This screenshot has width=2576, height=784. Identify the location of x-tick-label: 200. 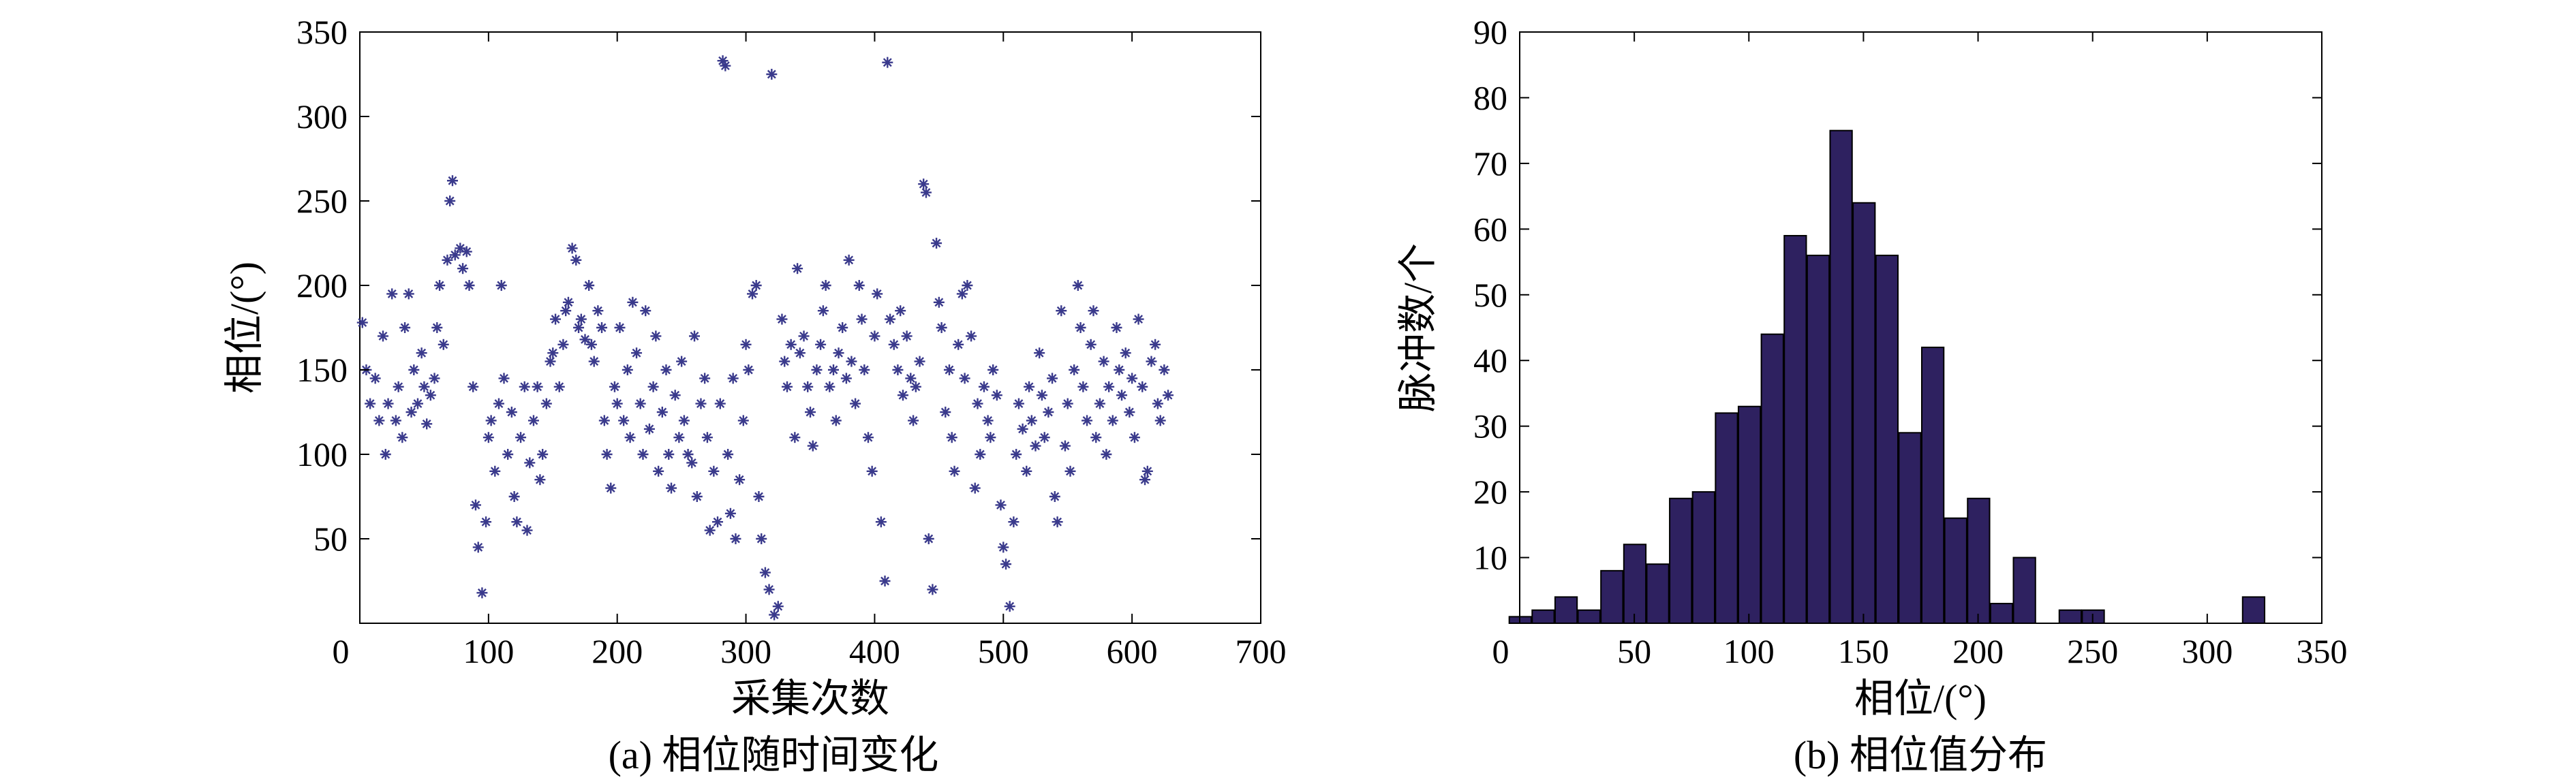
(617, 651).